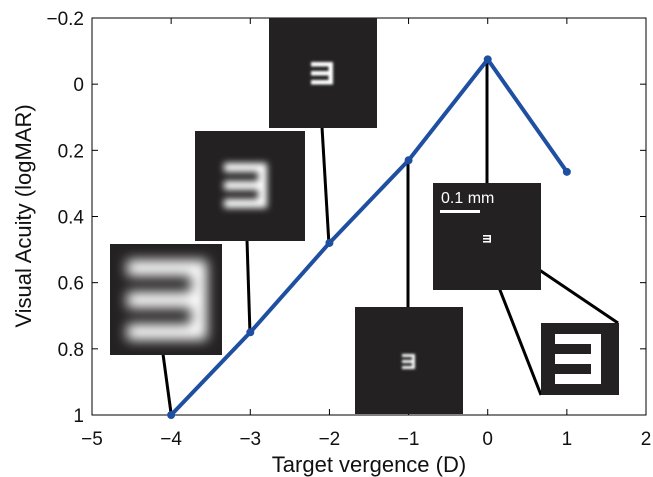 This screenshot has height=477, width=653. Describe the element at coordinates (369, 464) in the screenshot. I see `x-axis-label: Target vergence (D)` at that location.